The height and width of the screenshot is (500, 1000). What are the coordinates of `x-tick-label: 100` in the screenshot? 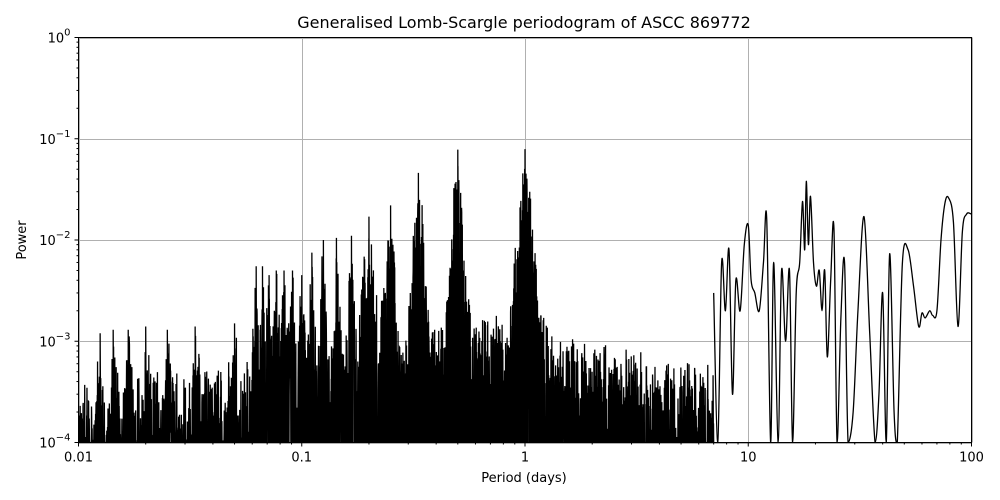 It's located at (971, 458).